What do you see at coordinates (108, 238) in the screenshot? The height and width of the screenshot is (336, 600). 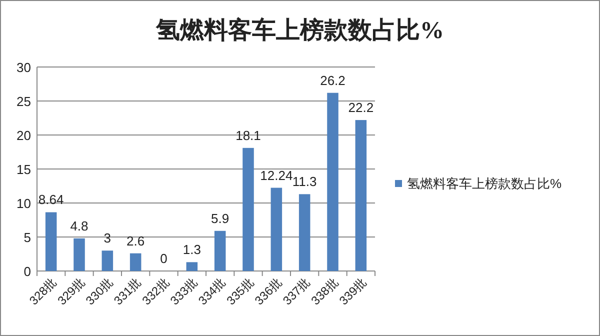 I see `data-label: 3` at bounding box center [108, 238].